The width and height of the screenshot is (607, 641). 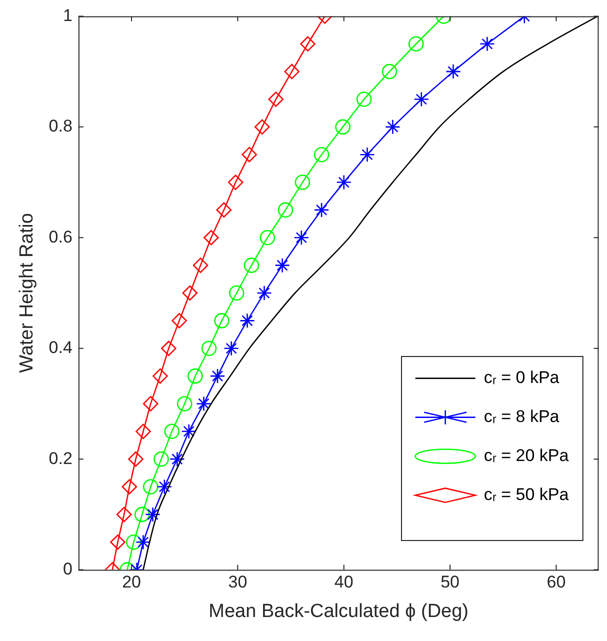 What do you see at coordinates (60, 458) in the screenshot?
I see `y-tick-label: 0.2` at bounding box center [60, 458].